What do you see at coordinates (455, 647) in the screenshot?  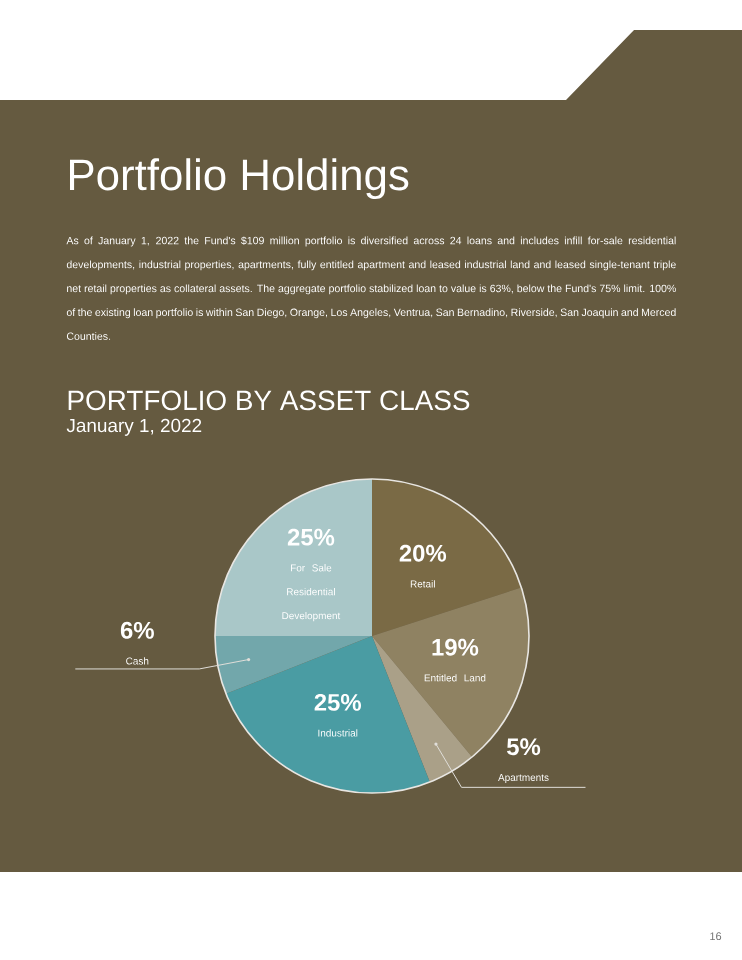 I see `data-label: 19%` at bounding box center [455, 647].